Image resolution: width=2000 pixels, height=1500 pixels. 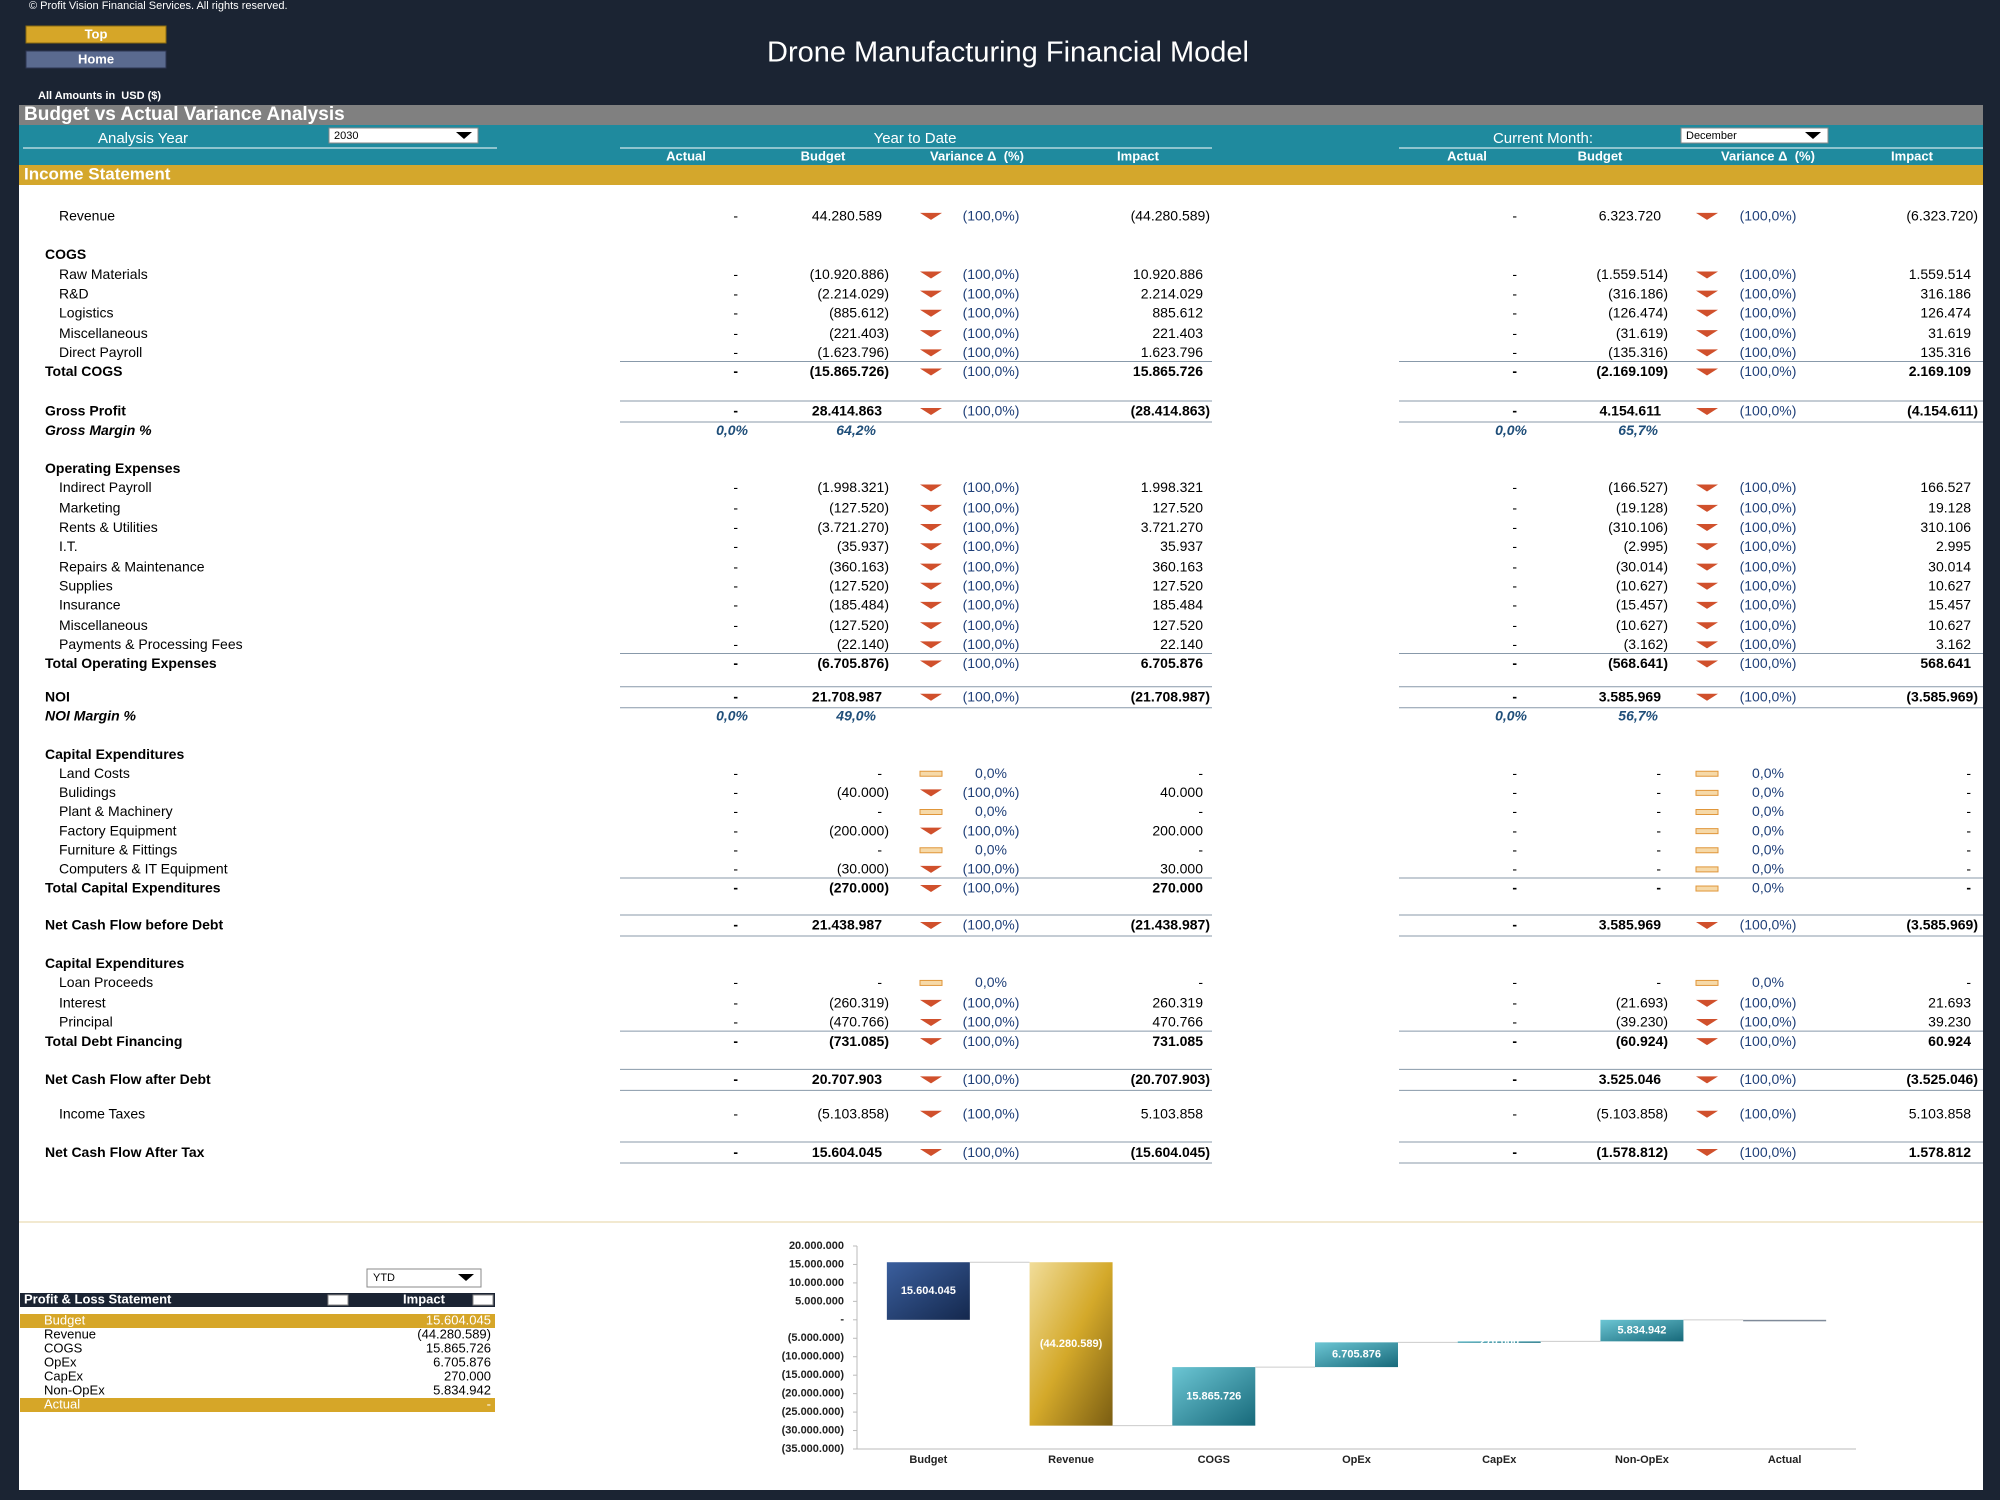 What do you see at coordinates (1630, 411) in the screenshot?
I see `budget-value: 4.154.611` at bounding box center [1630, 411].